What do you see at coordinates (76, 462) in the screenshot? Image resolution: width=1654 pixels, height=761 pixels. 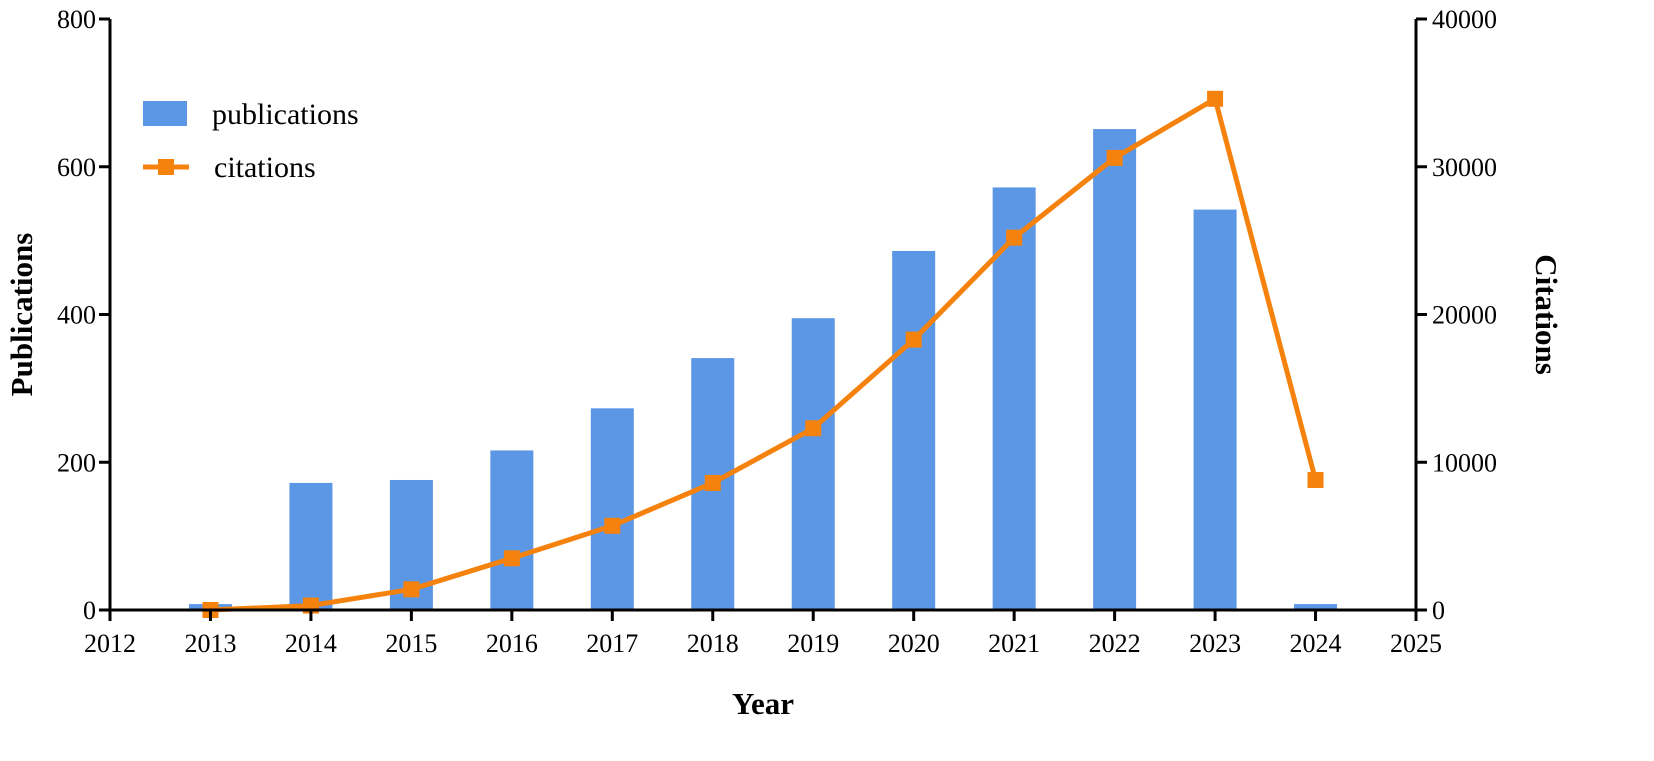 I see `y-left-tick-label-200: 200` at bounding box center [76, 462].